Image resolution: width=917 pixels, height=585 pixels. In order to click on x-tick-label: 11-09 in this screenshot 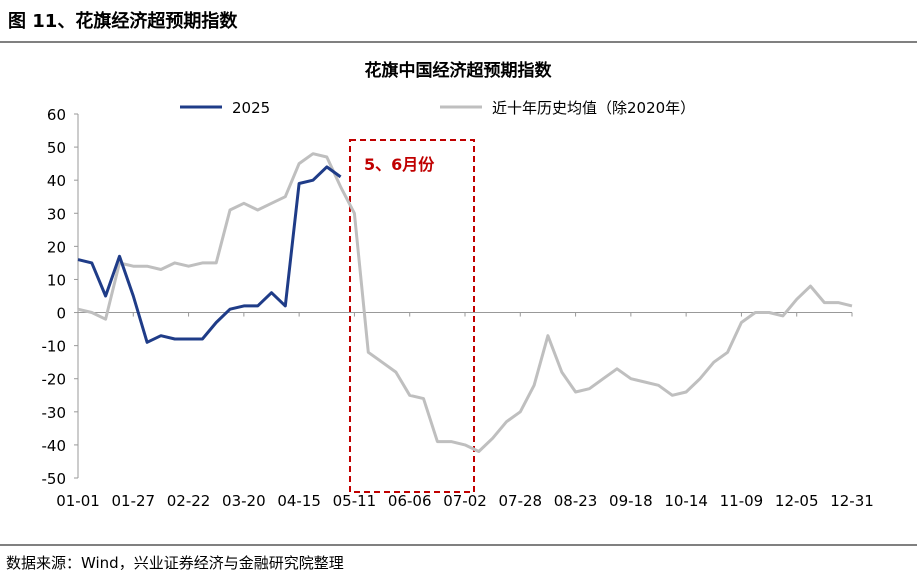, I will do `click(742, 501)`.